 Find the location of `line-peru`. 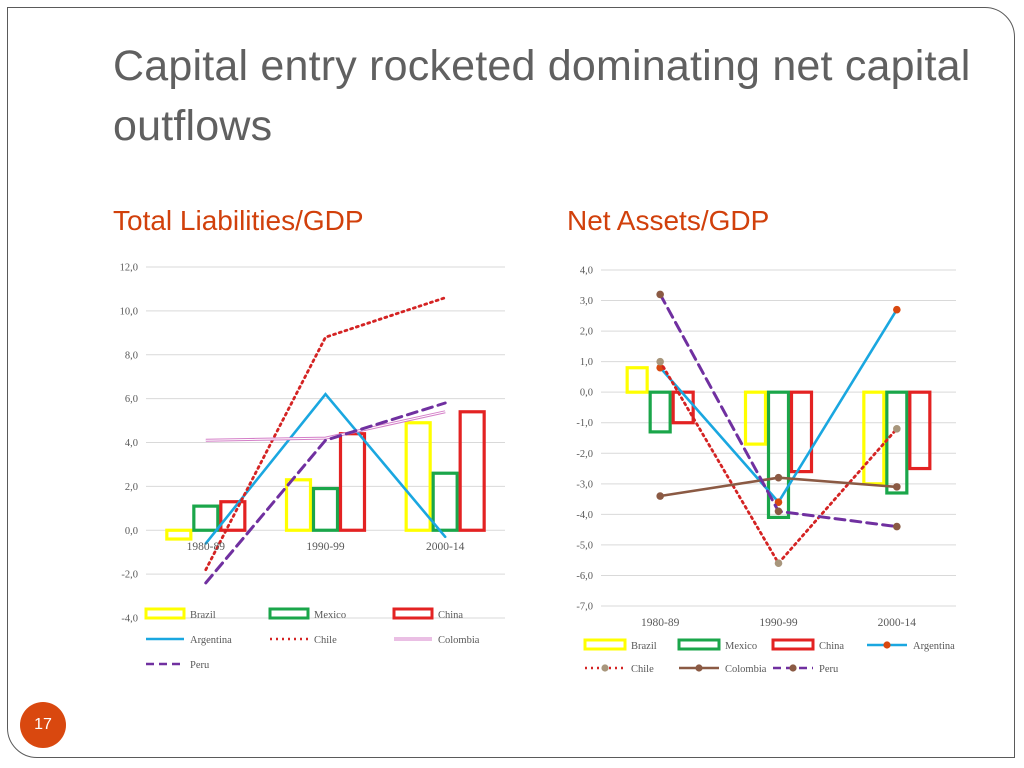

line-peru is located at coordinates (325, 493).